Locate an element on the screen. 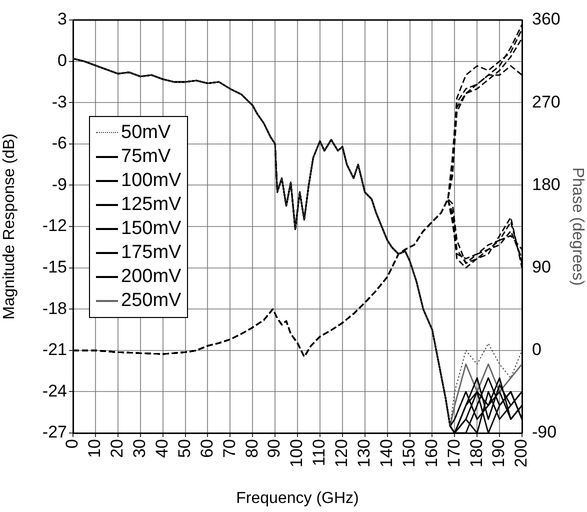 This screenshot has height=512, width=587. y2-tick-label: 90 is located at coordinates (541, 266).